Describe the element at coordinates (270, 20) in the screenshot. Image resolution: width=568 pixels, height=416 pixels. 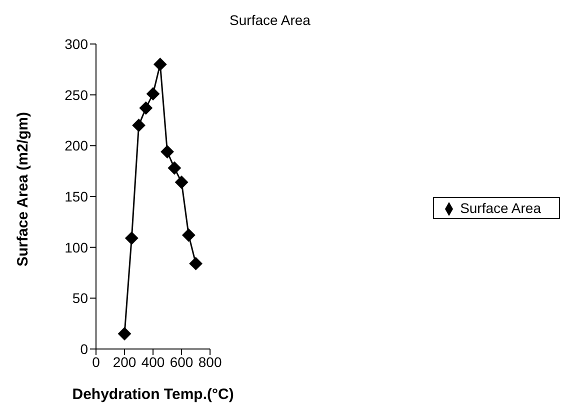
I see `text: Surface Area` at that location.